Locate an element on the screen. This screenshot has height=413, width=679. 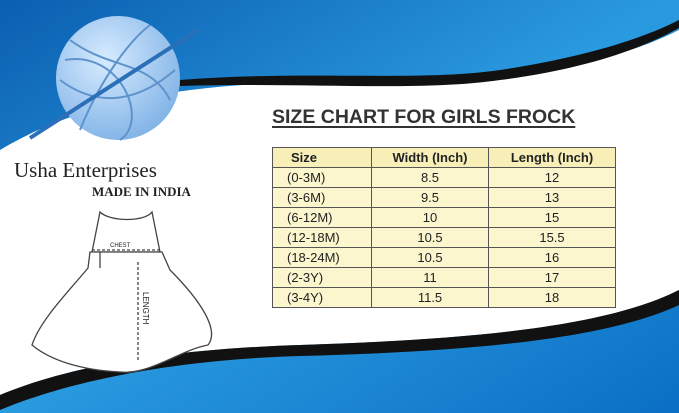
table-row: (6-12M) 10 15 is located at coordinates (444, 217).